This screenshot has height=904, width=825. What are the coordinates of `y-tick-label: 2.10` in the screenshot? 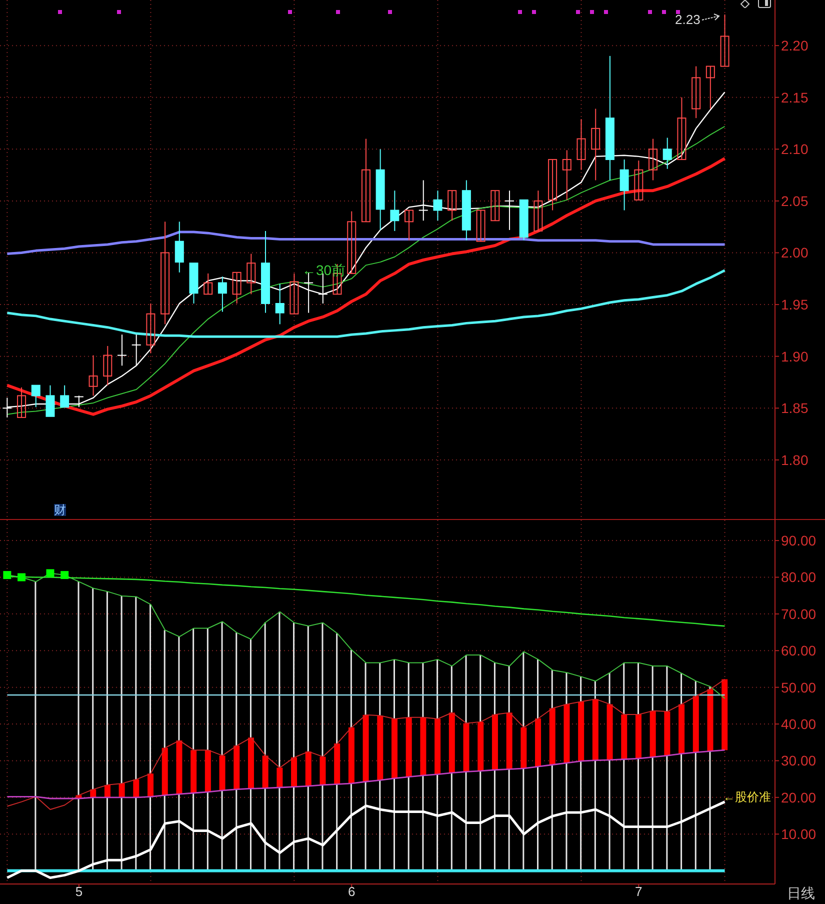 It's located at (794, 149).